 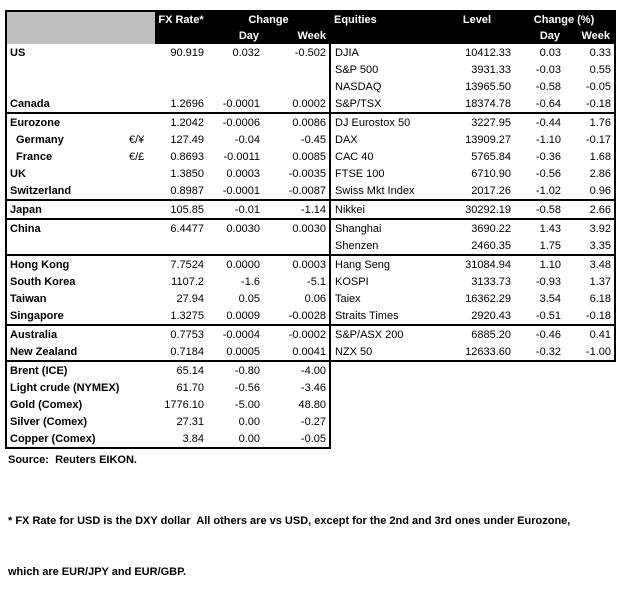 I want to click on equity-level-value: 16362.29, so click(x=488, y=298).